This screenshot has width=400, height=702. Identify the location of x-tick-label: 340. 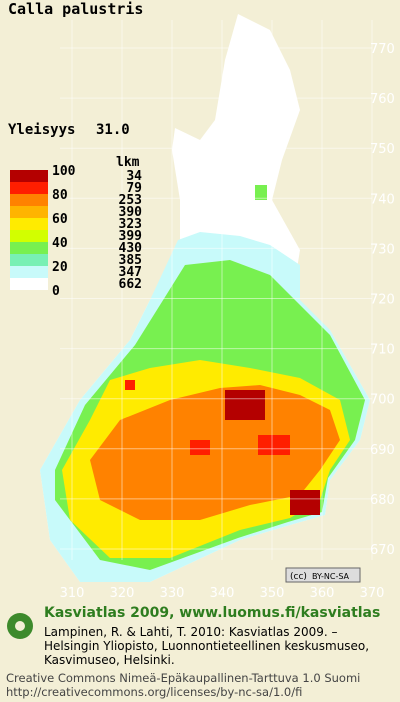
(222, 593).